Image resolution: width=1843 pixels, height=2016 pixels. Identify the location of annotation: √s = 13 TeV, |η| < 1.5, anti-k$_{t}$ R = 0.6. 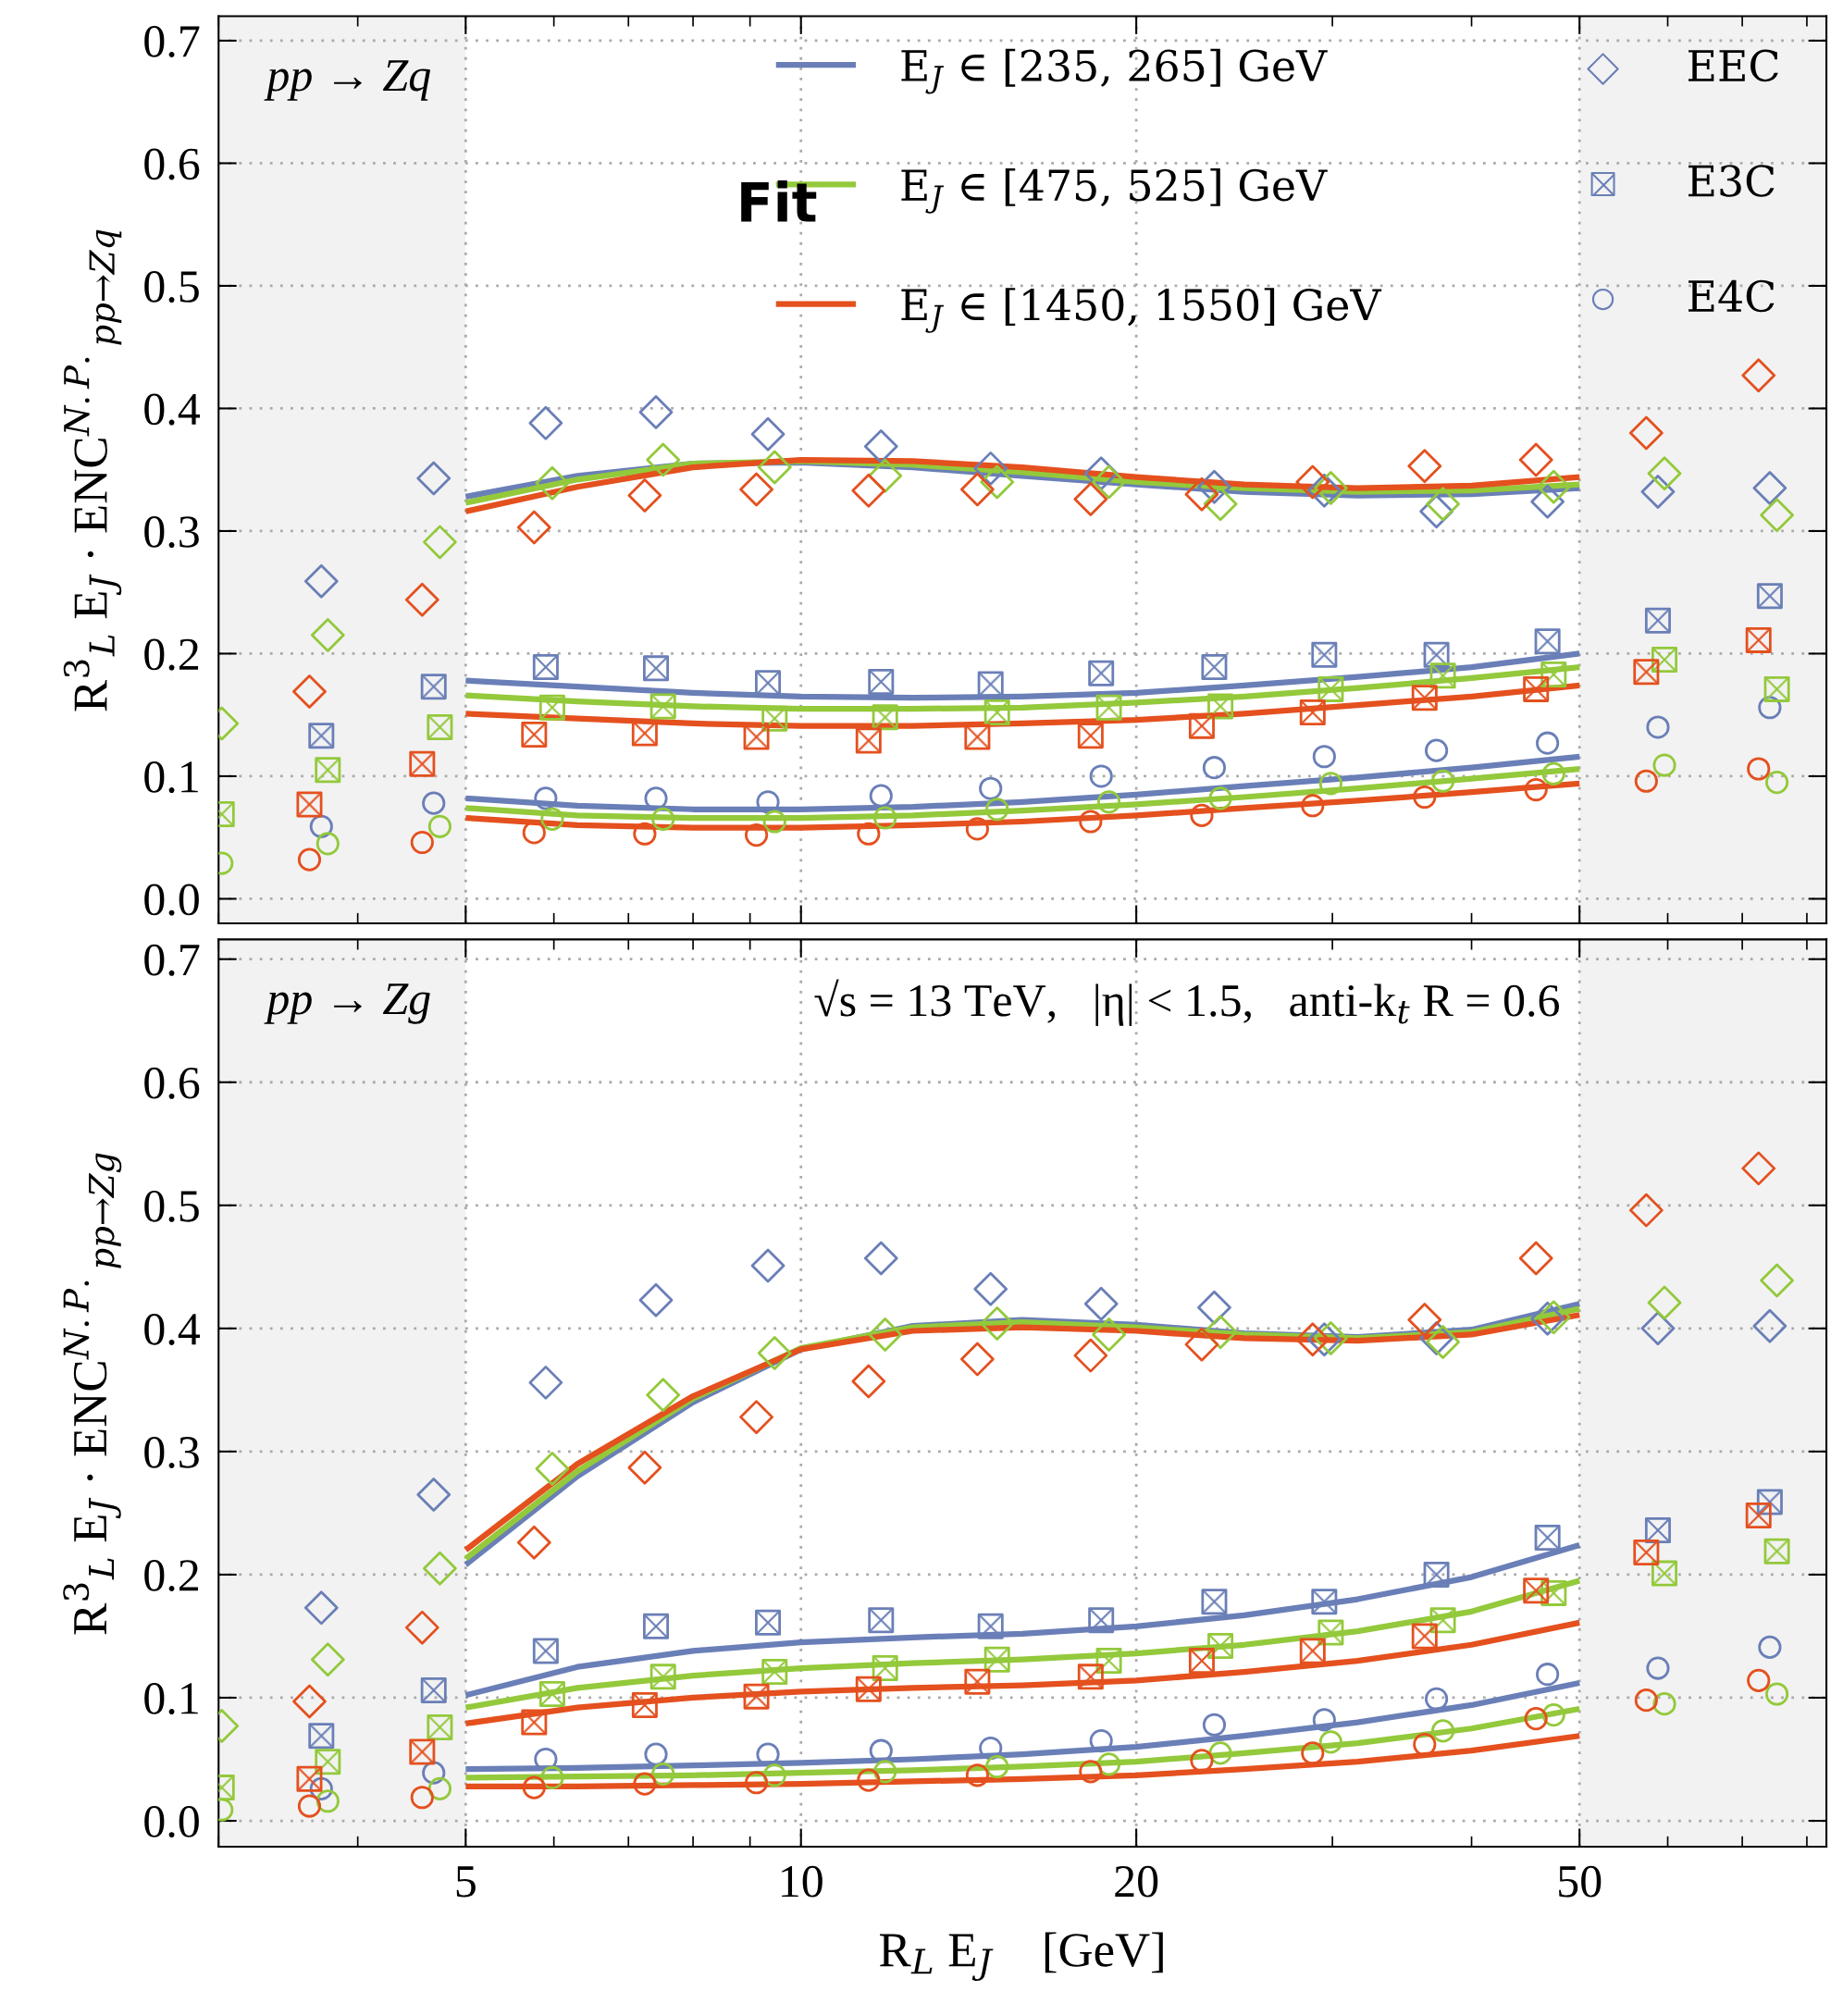
(1187, 1003).